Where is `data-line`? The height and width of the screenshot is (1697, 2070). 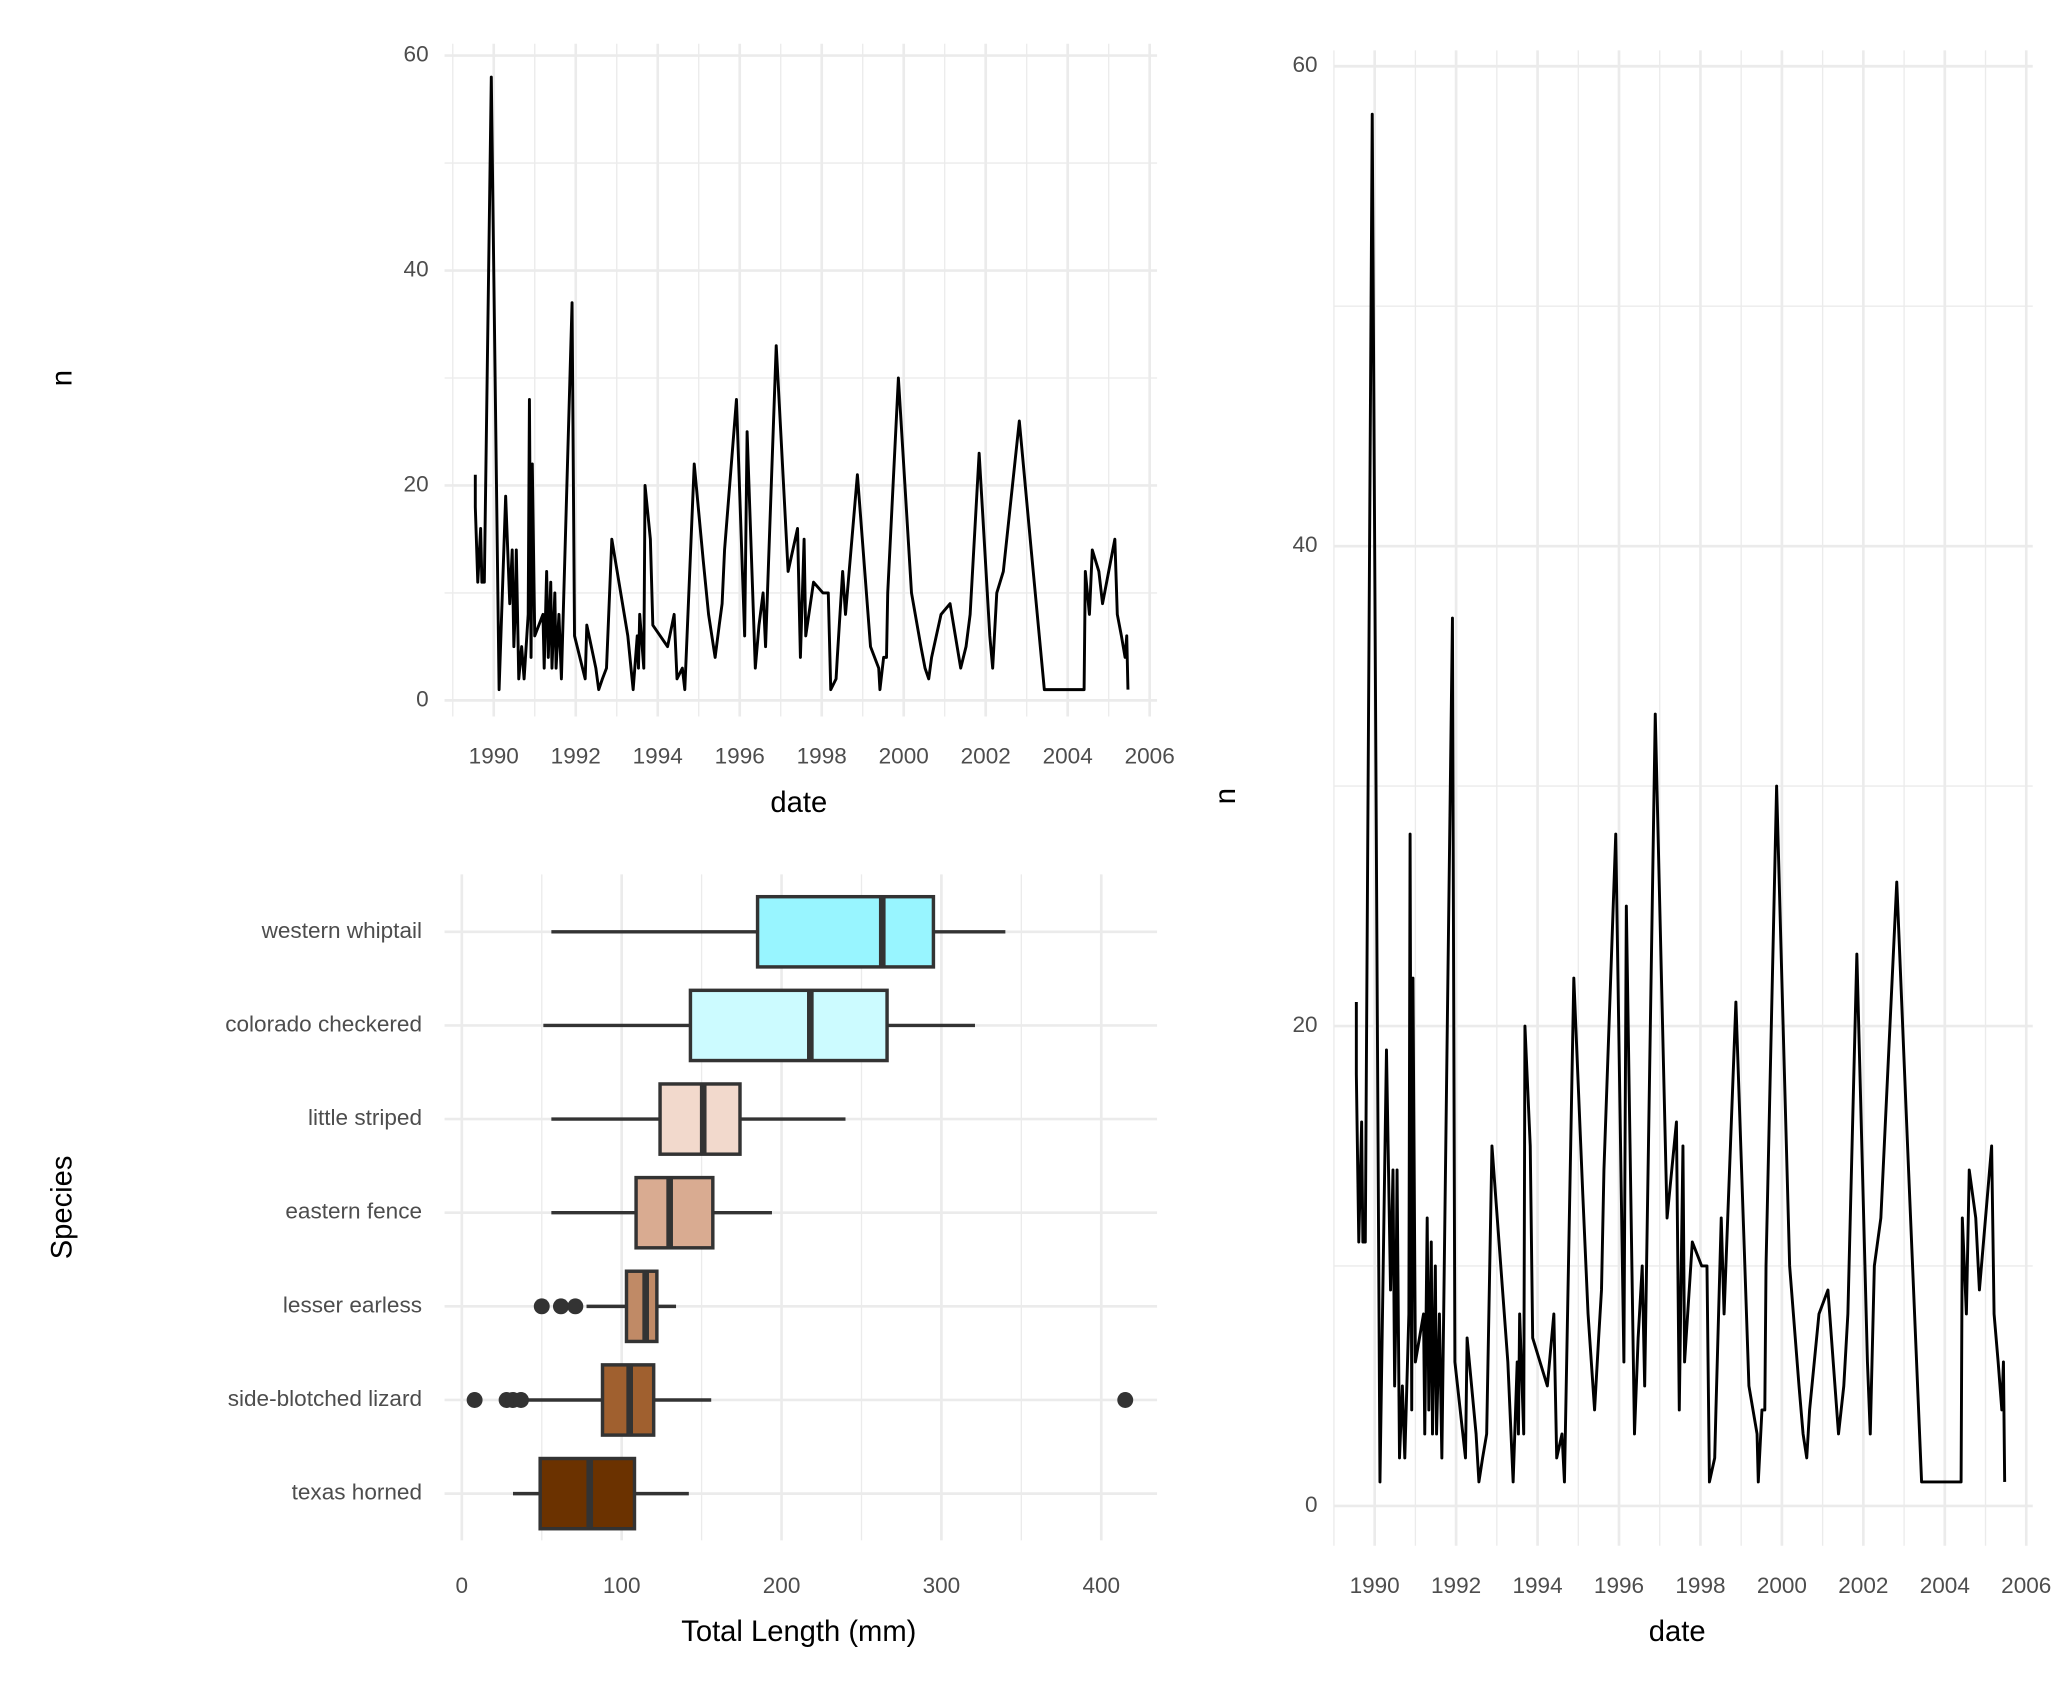
data-line is located at coordinates (801, 383).